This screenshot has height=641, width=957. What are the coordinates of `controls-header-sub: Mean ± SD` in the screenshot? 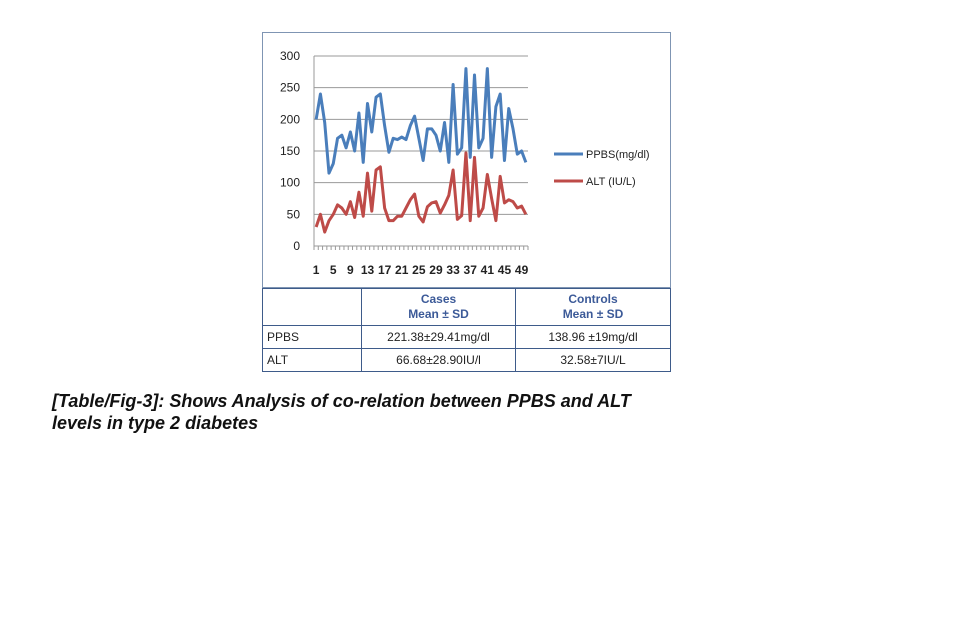 It's located at (593, 314).